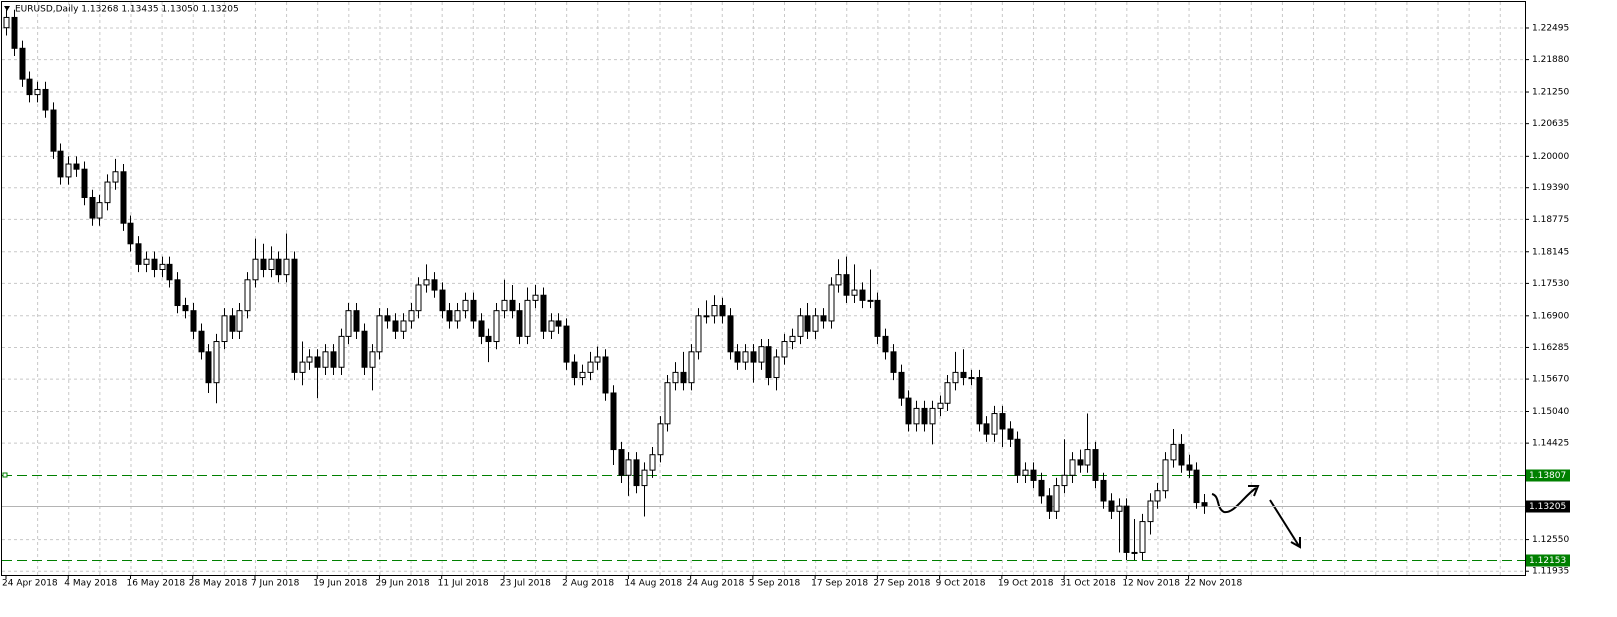 Image resolution: width=1617 pixels, height=617 pixels. I want to click on level-label-box, so click(1548, 560).